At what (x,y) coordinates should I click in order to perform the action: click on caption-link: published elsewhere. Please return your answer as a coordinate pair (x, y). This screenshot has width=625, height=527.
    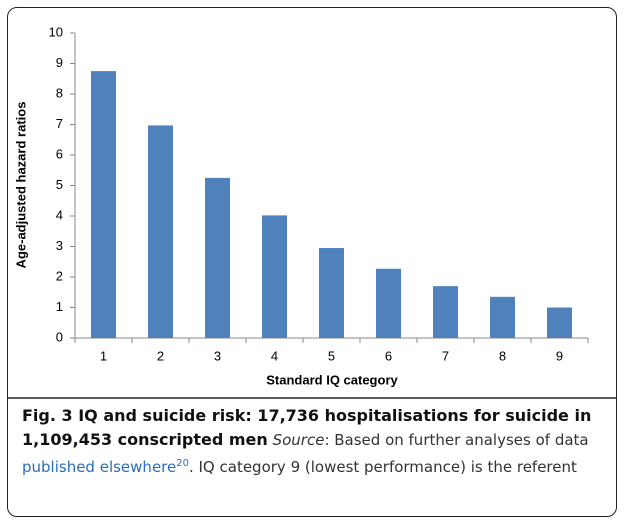
    Looking at the image, I should click on (99, 467).